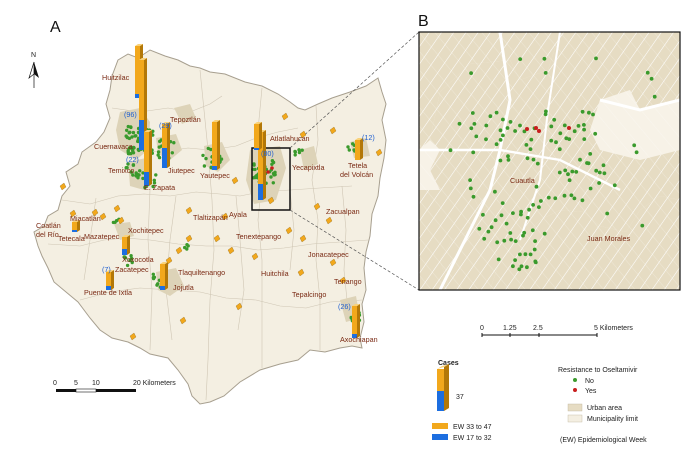 The image size is (697, 457). Describe the element at coordinates (575, 390) in the screenshot. I see `legend-yes-dot` at that location.